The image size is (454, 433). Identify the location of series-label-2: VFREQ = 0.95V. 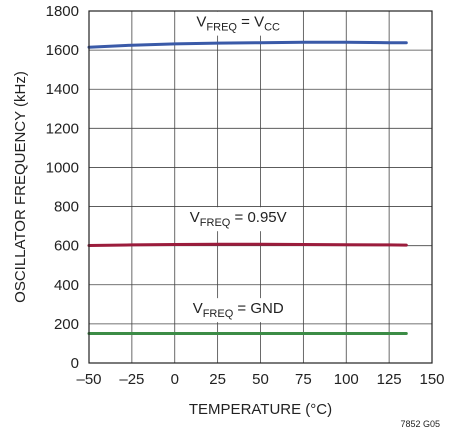
(238, 219).